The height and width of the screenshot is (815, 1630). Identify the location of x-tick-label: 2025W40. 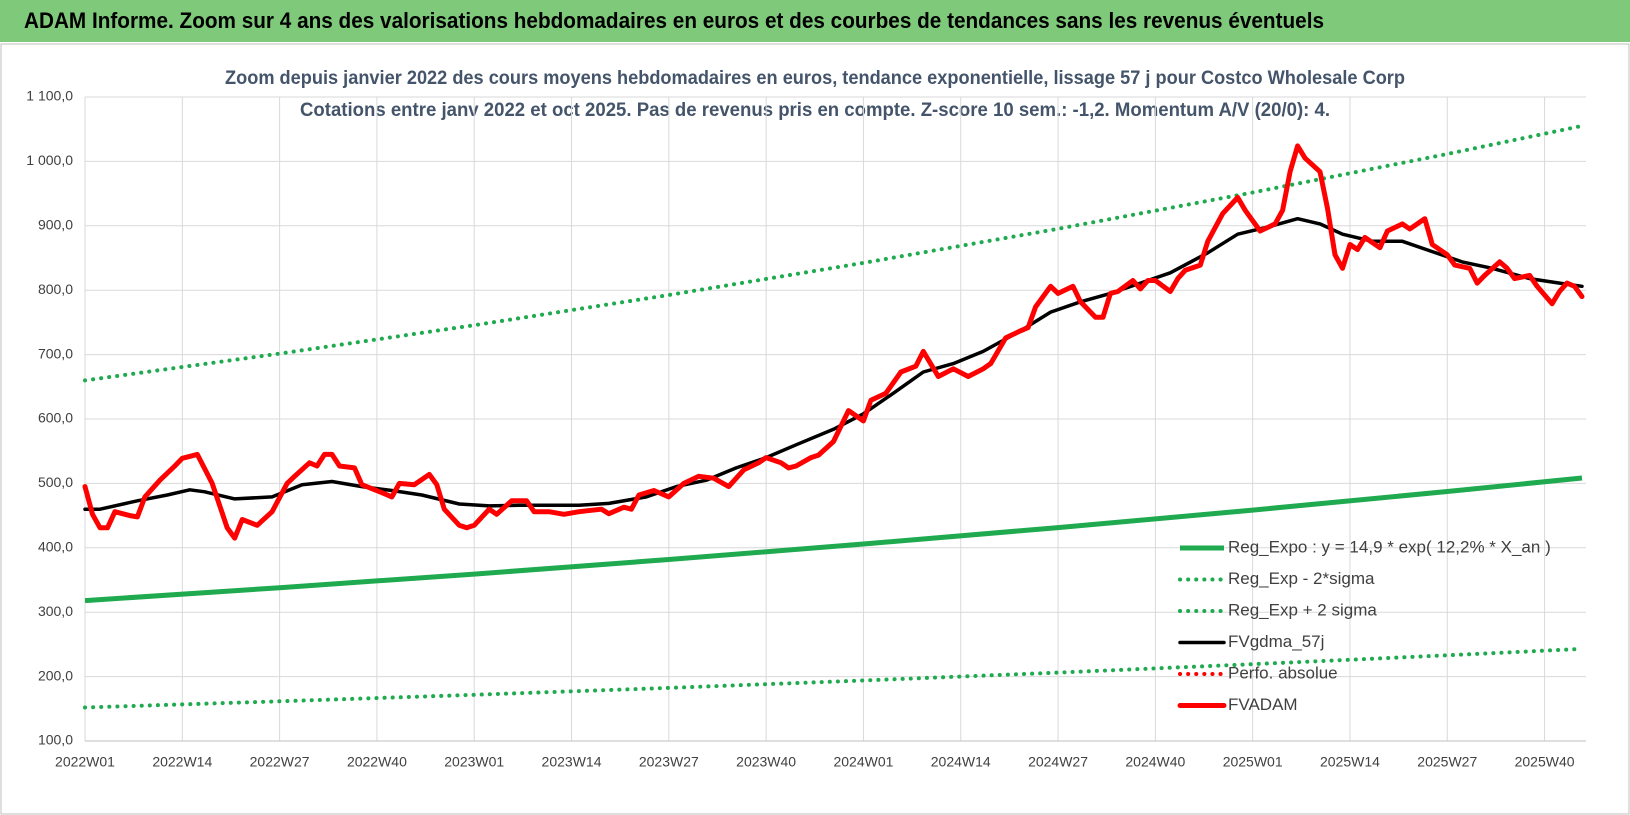
(1545, 762).